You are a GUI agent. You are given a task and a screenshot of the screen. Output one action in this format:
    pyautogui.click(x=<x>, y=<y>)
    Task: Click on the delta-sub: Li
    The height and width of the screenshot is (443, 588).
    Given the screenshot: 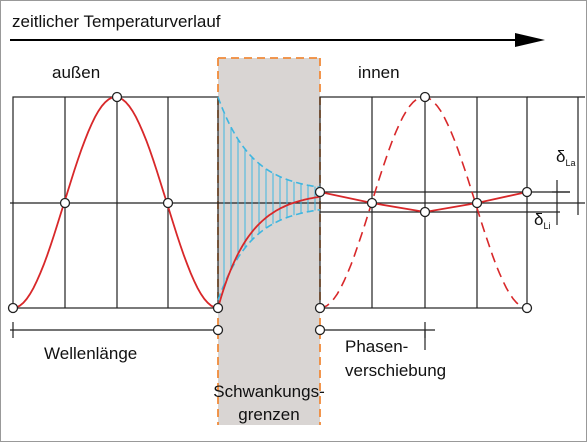 What is the action you would take?
    pyautogui.click(x=546, y=226)
    